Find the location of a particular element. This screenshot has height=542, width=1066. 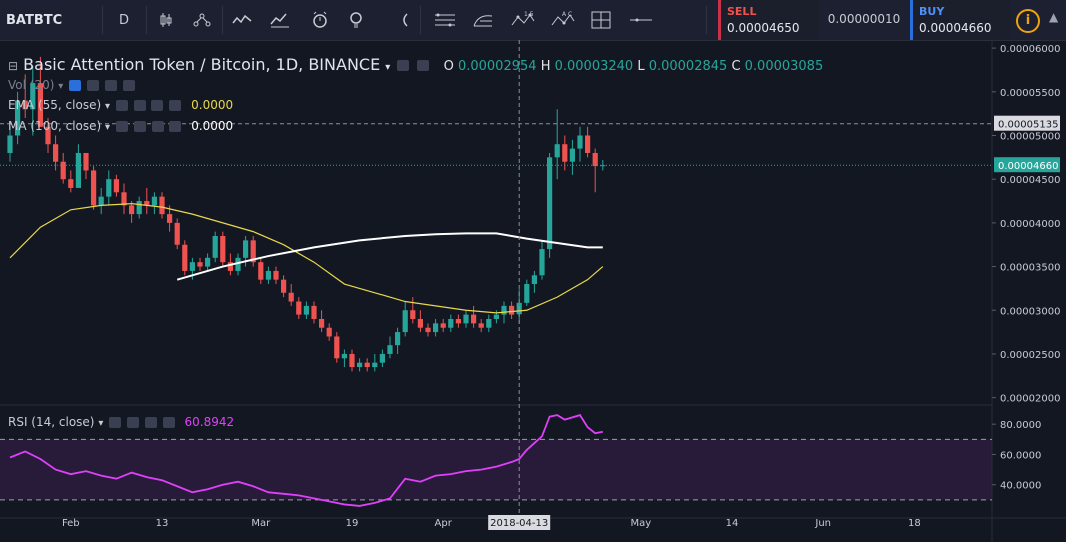

interval-button: D is located at coordinates (123, 20).